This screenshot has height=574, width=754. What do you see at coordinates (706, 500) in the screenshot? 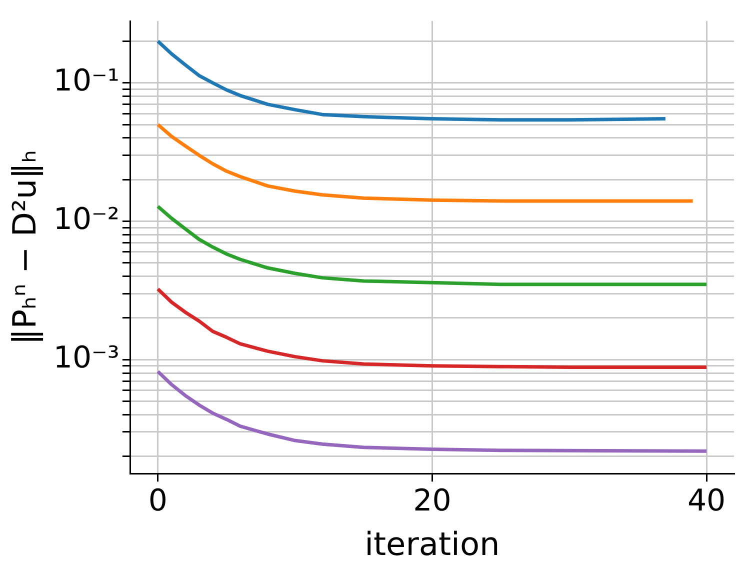
I see `x-tick-label: 40` at bounding box center [706, 500].